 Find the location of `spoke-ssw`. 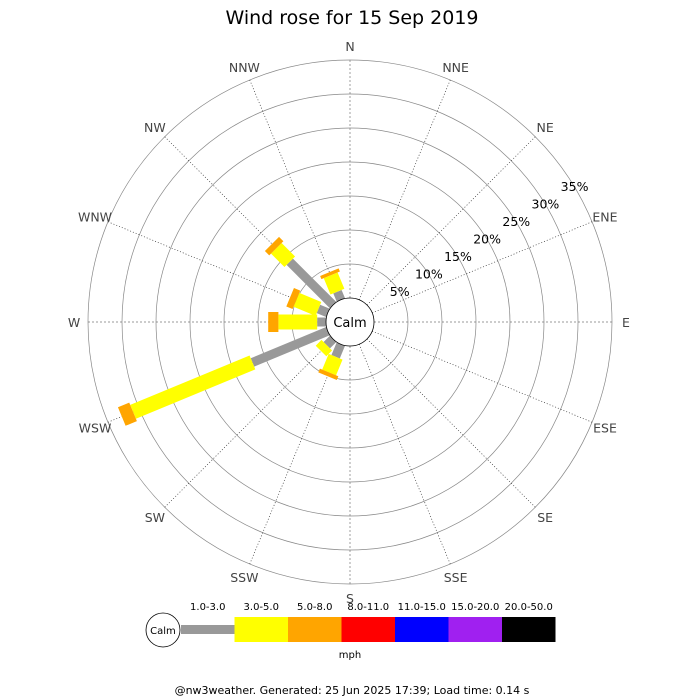

spoke-ssw is located at coordinates (295, 454).